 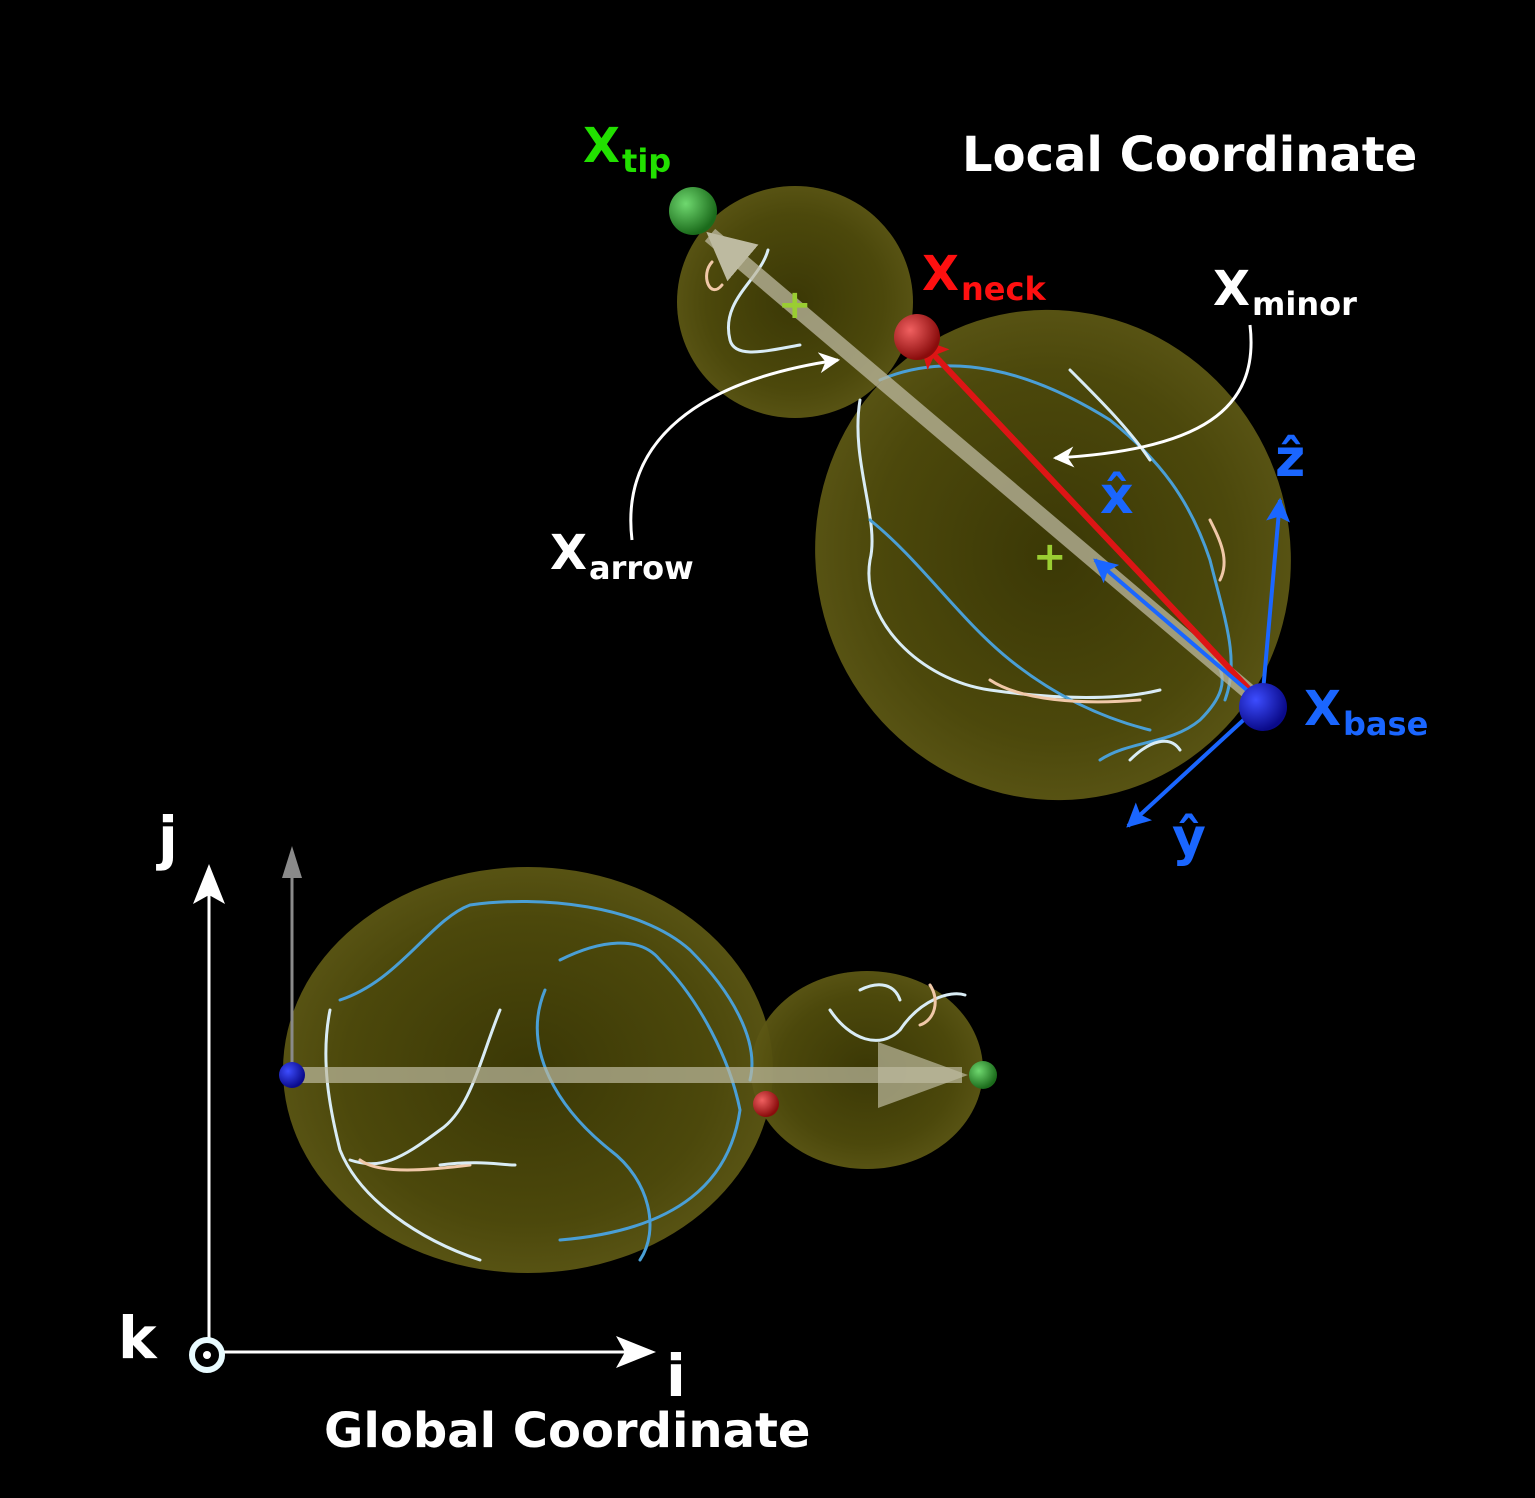 What do you see at coordinates (1050, 557) in the screenshot?
I see `mother-centroid-mark: +` at bounding box center [1050, 557].